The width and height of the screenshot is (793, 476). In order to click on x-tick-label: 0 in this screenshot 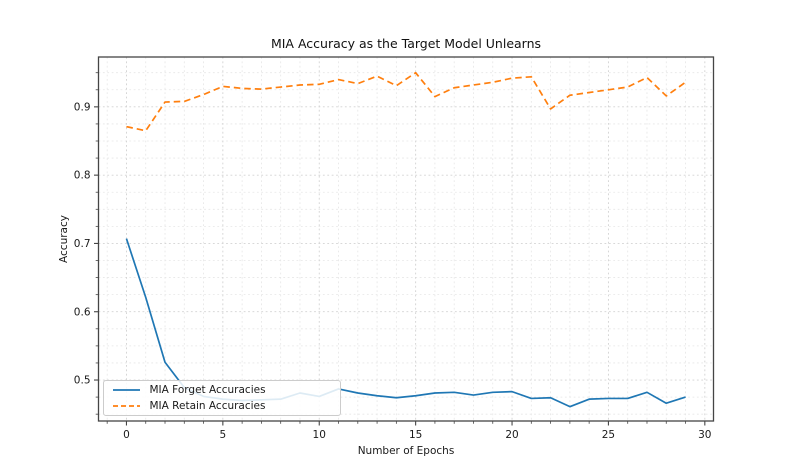, I will do `click(126, 435)`.